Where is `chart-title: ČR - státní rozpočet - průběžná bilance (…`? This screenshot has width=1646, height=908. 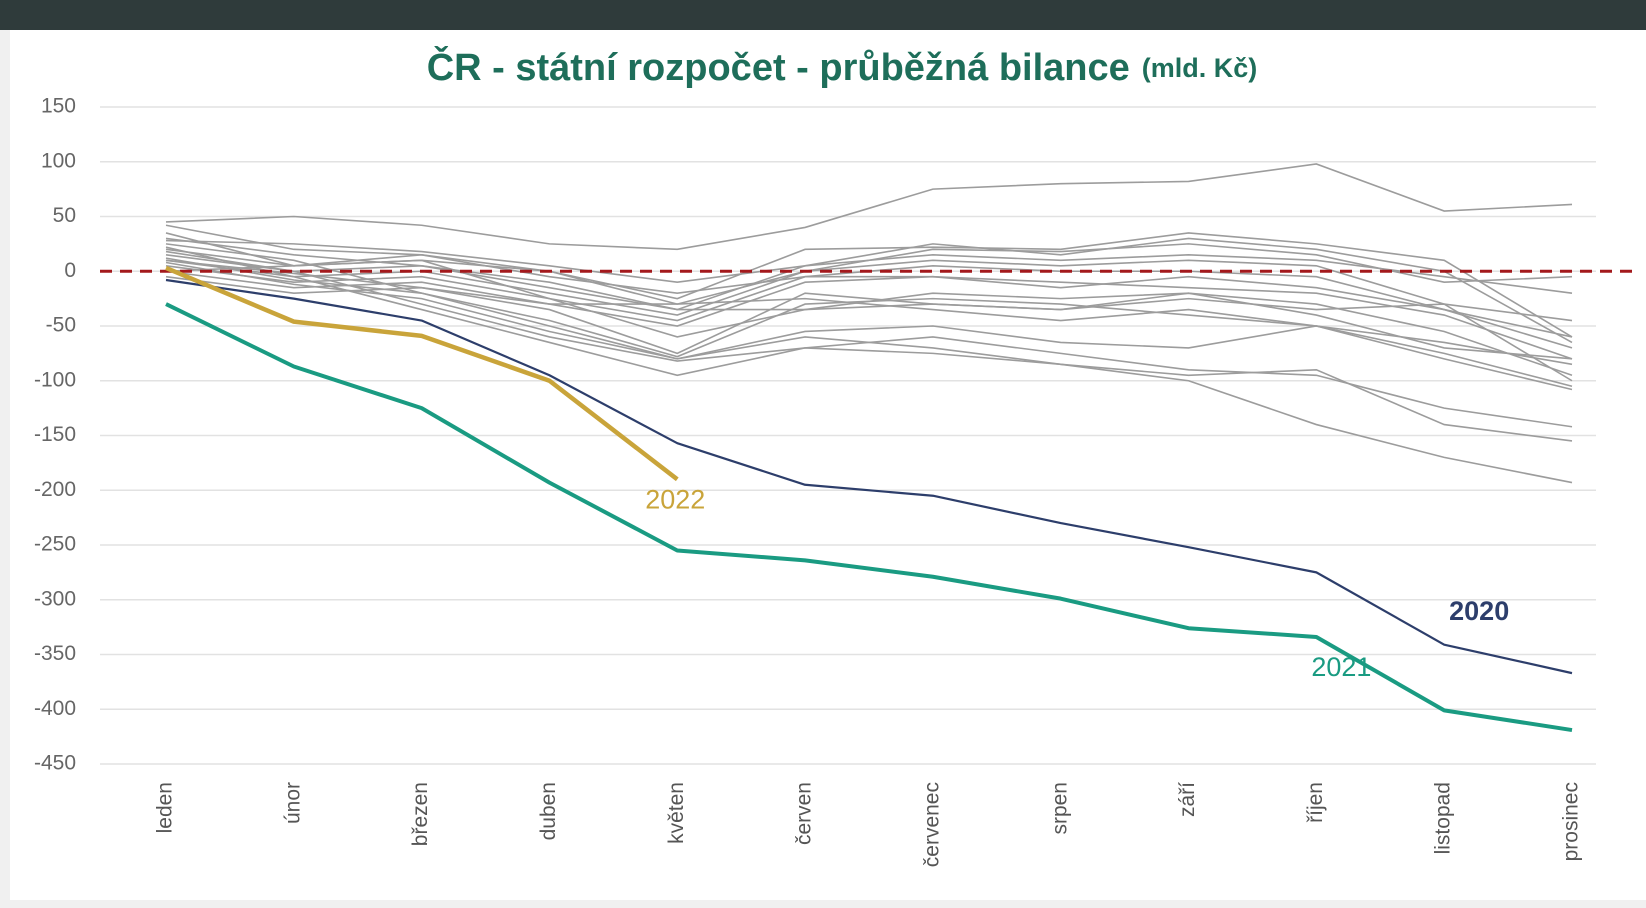 chart-title: ČR - státní rozpočet - průběžná bilance (… is located at coordinates (842, 66).